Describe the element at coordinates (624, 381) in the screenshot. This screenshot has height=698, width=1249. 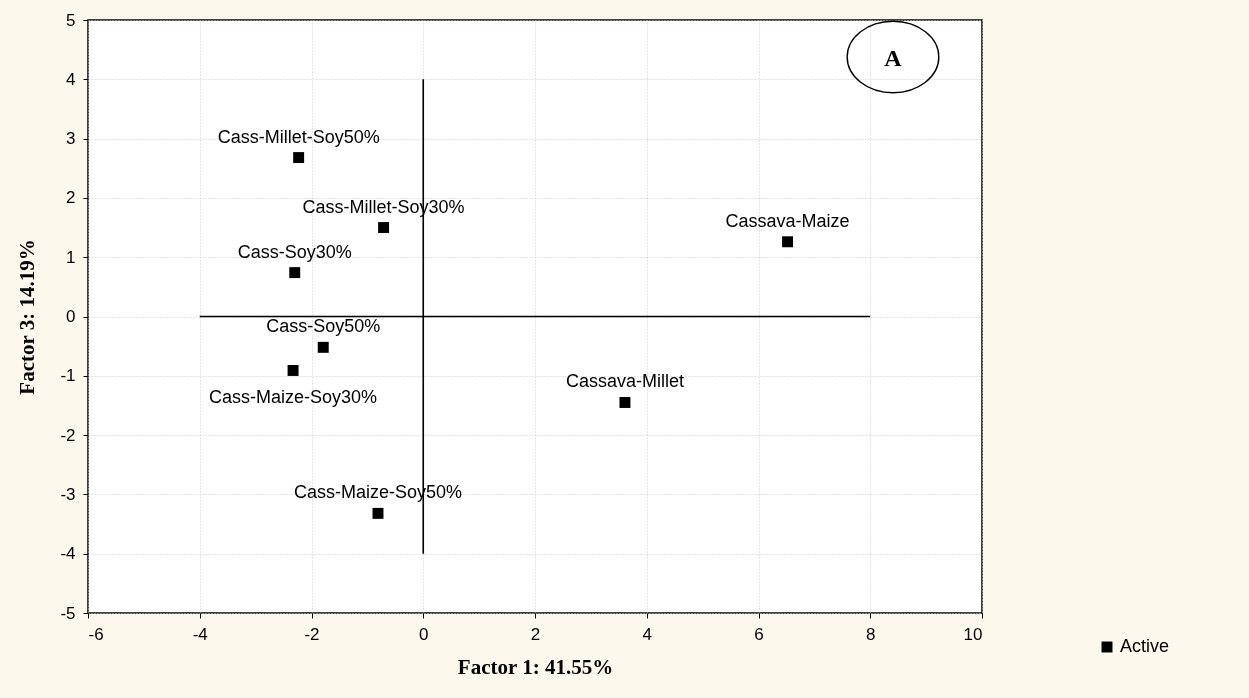
I see `annotation: Cassava-Millet` at that location.